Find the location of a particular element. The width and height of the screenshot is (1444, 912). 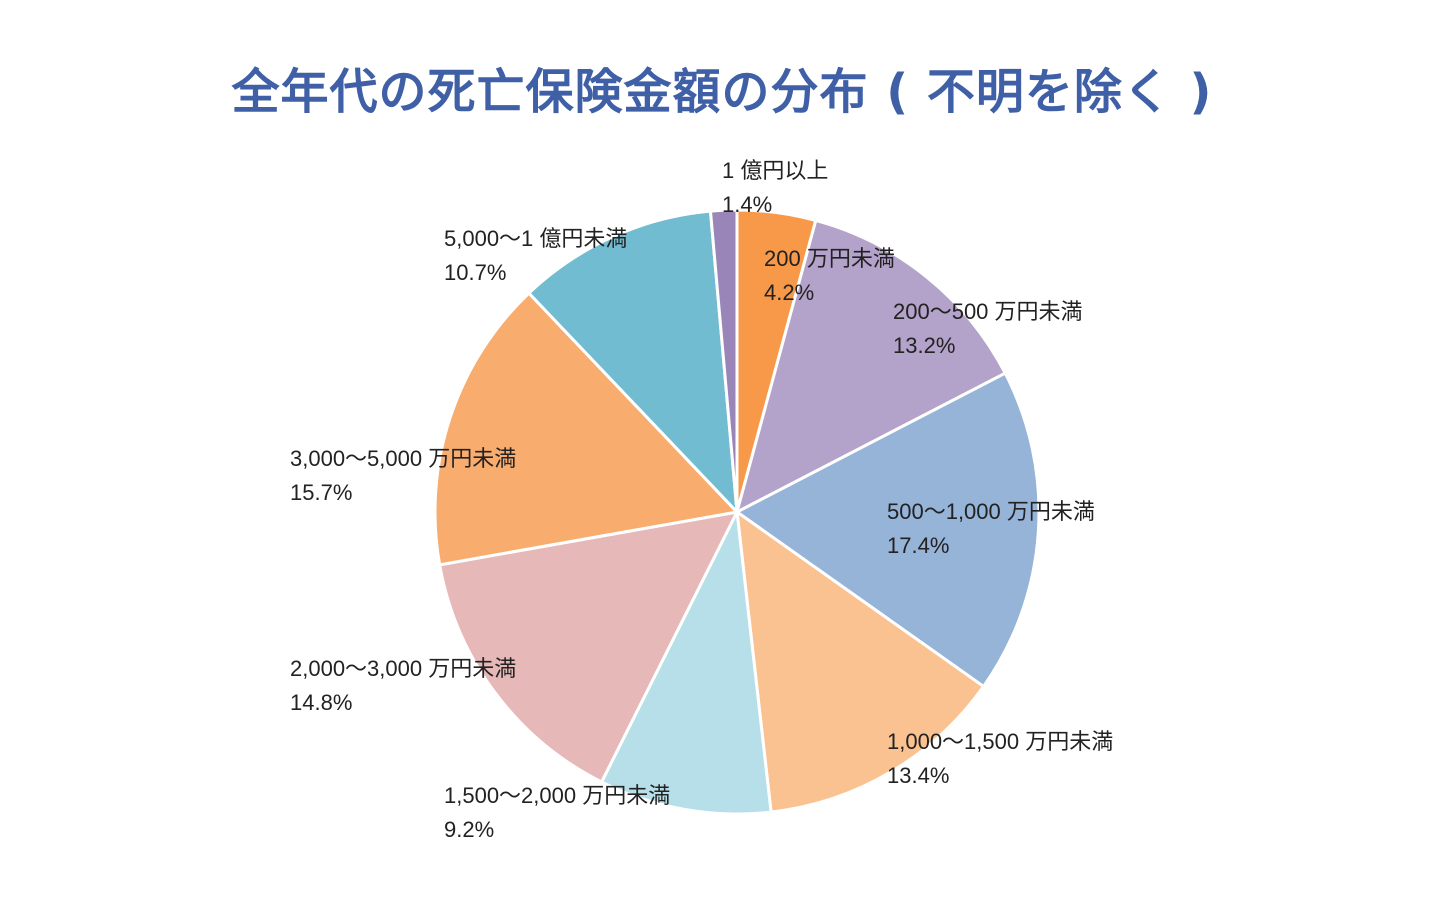

slice-name-label: 500〜1,000 万円未満 is located at coordinates (991, 511).